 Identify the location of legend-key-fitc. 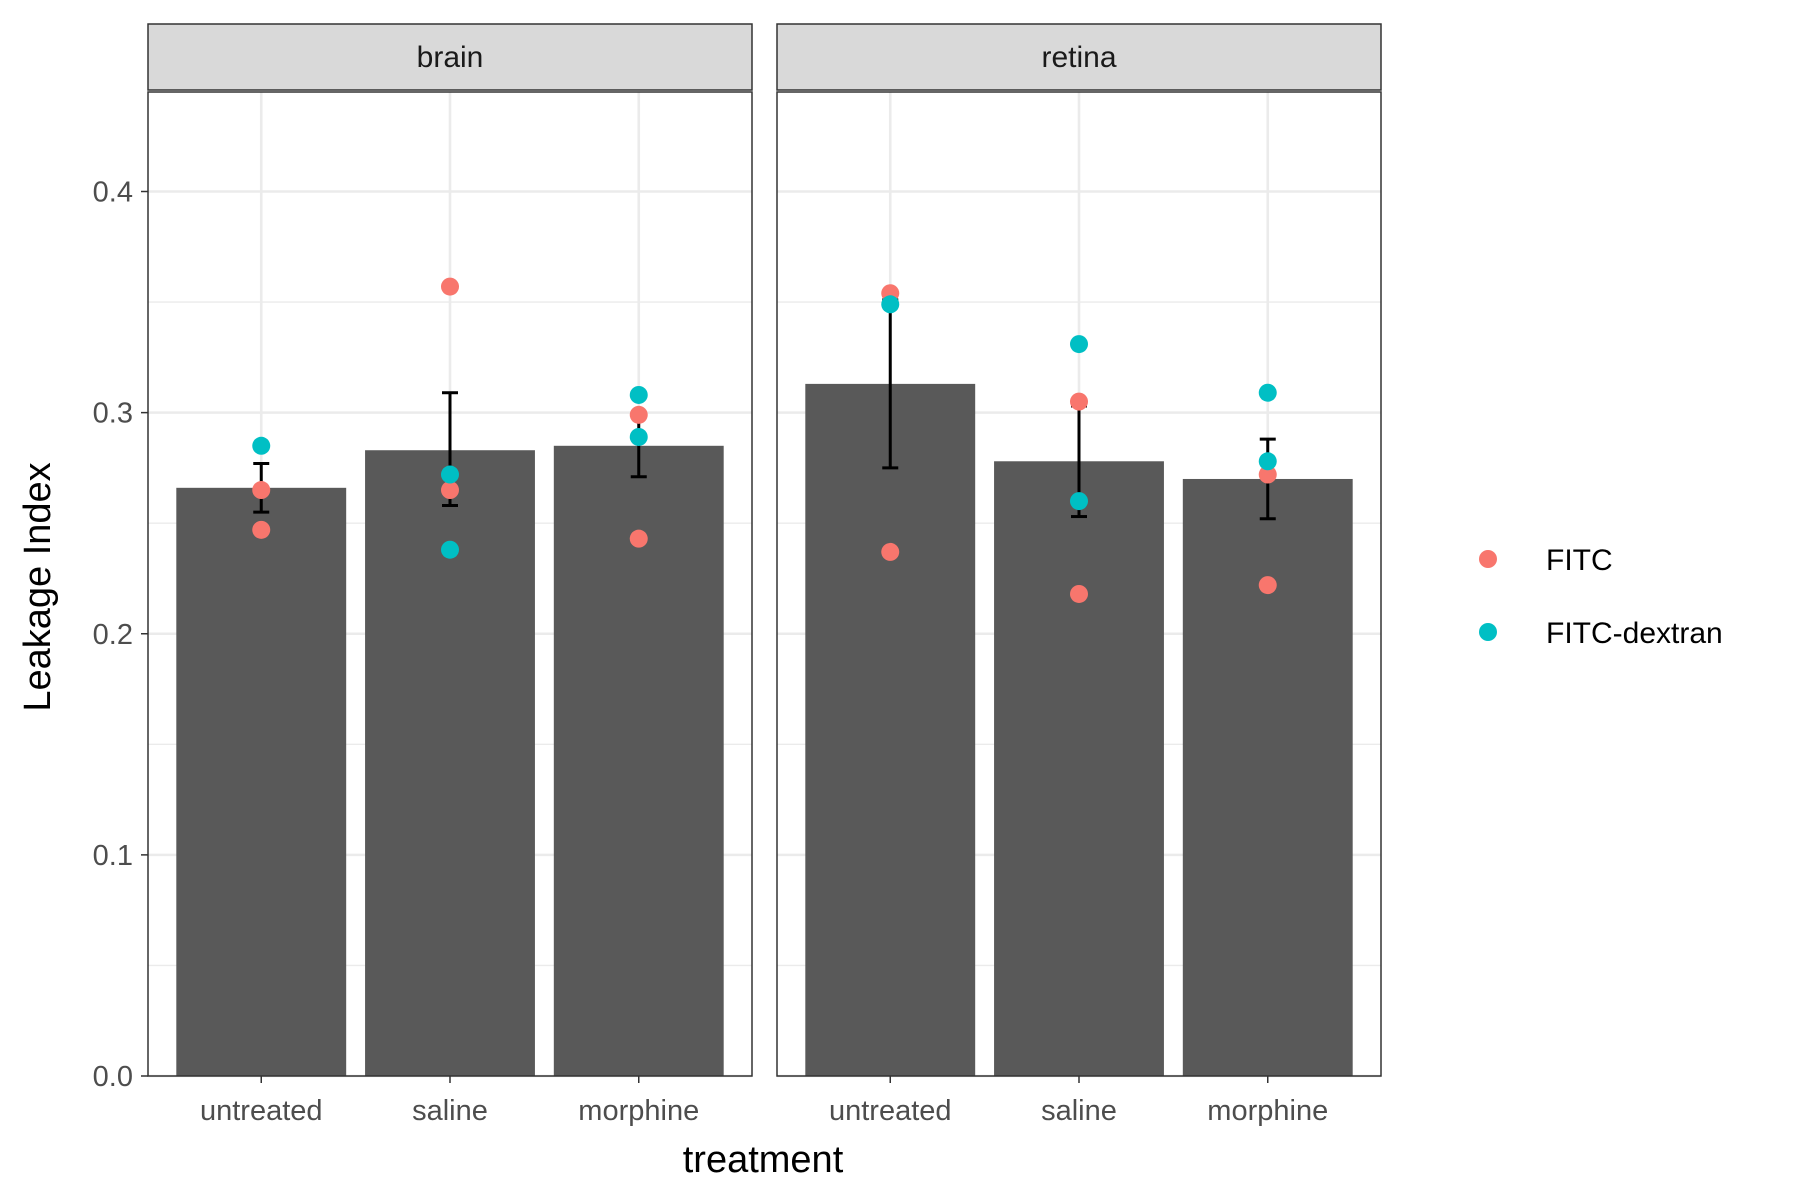
(1488, 559).